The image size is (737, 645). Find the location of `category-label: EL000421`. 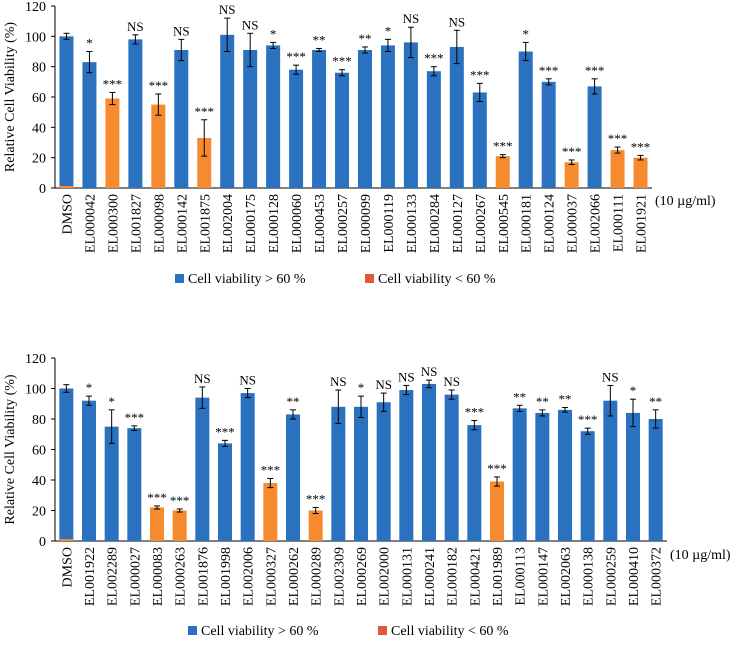

category-label: EL000421 is located at coordinates (475, 576).